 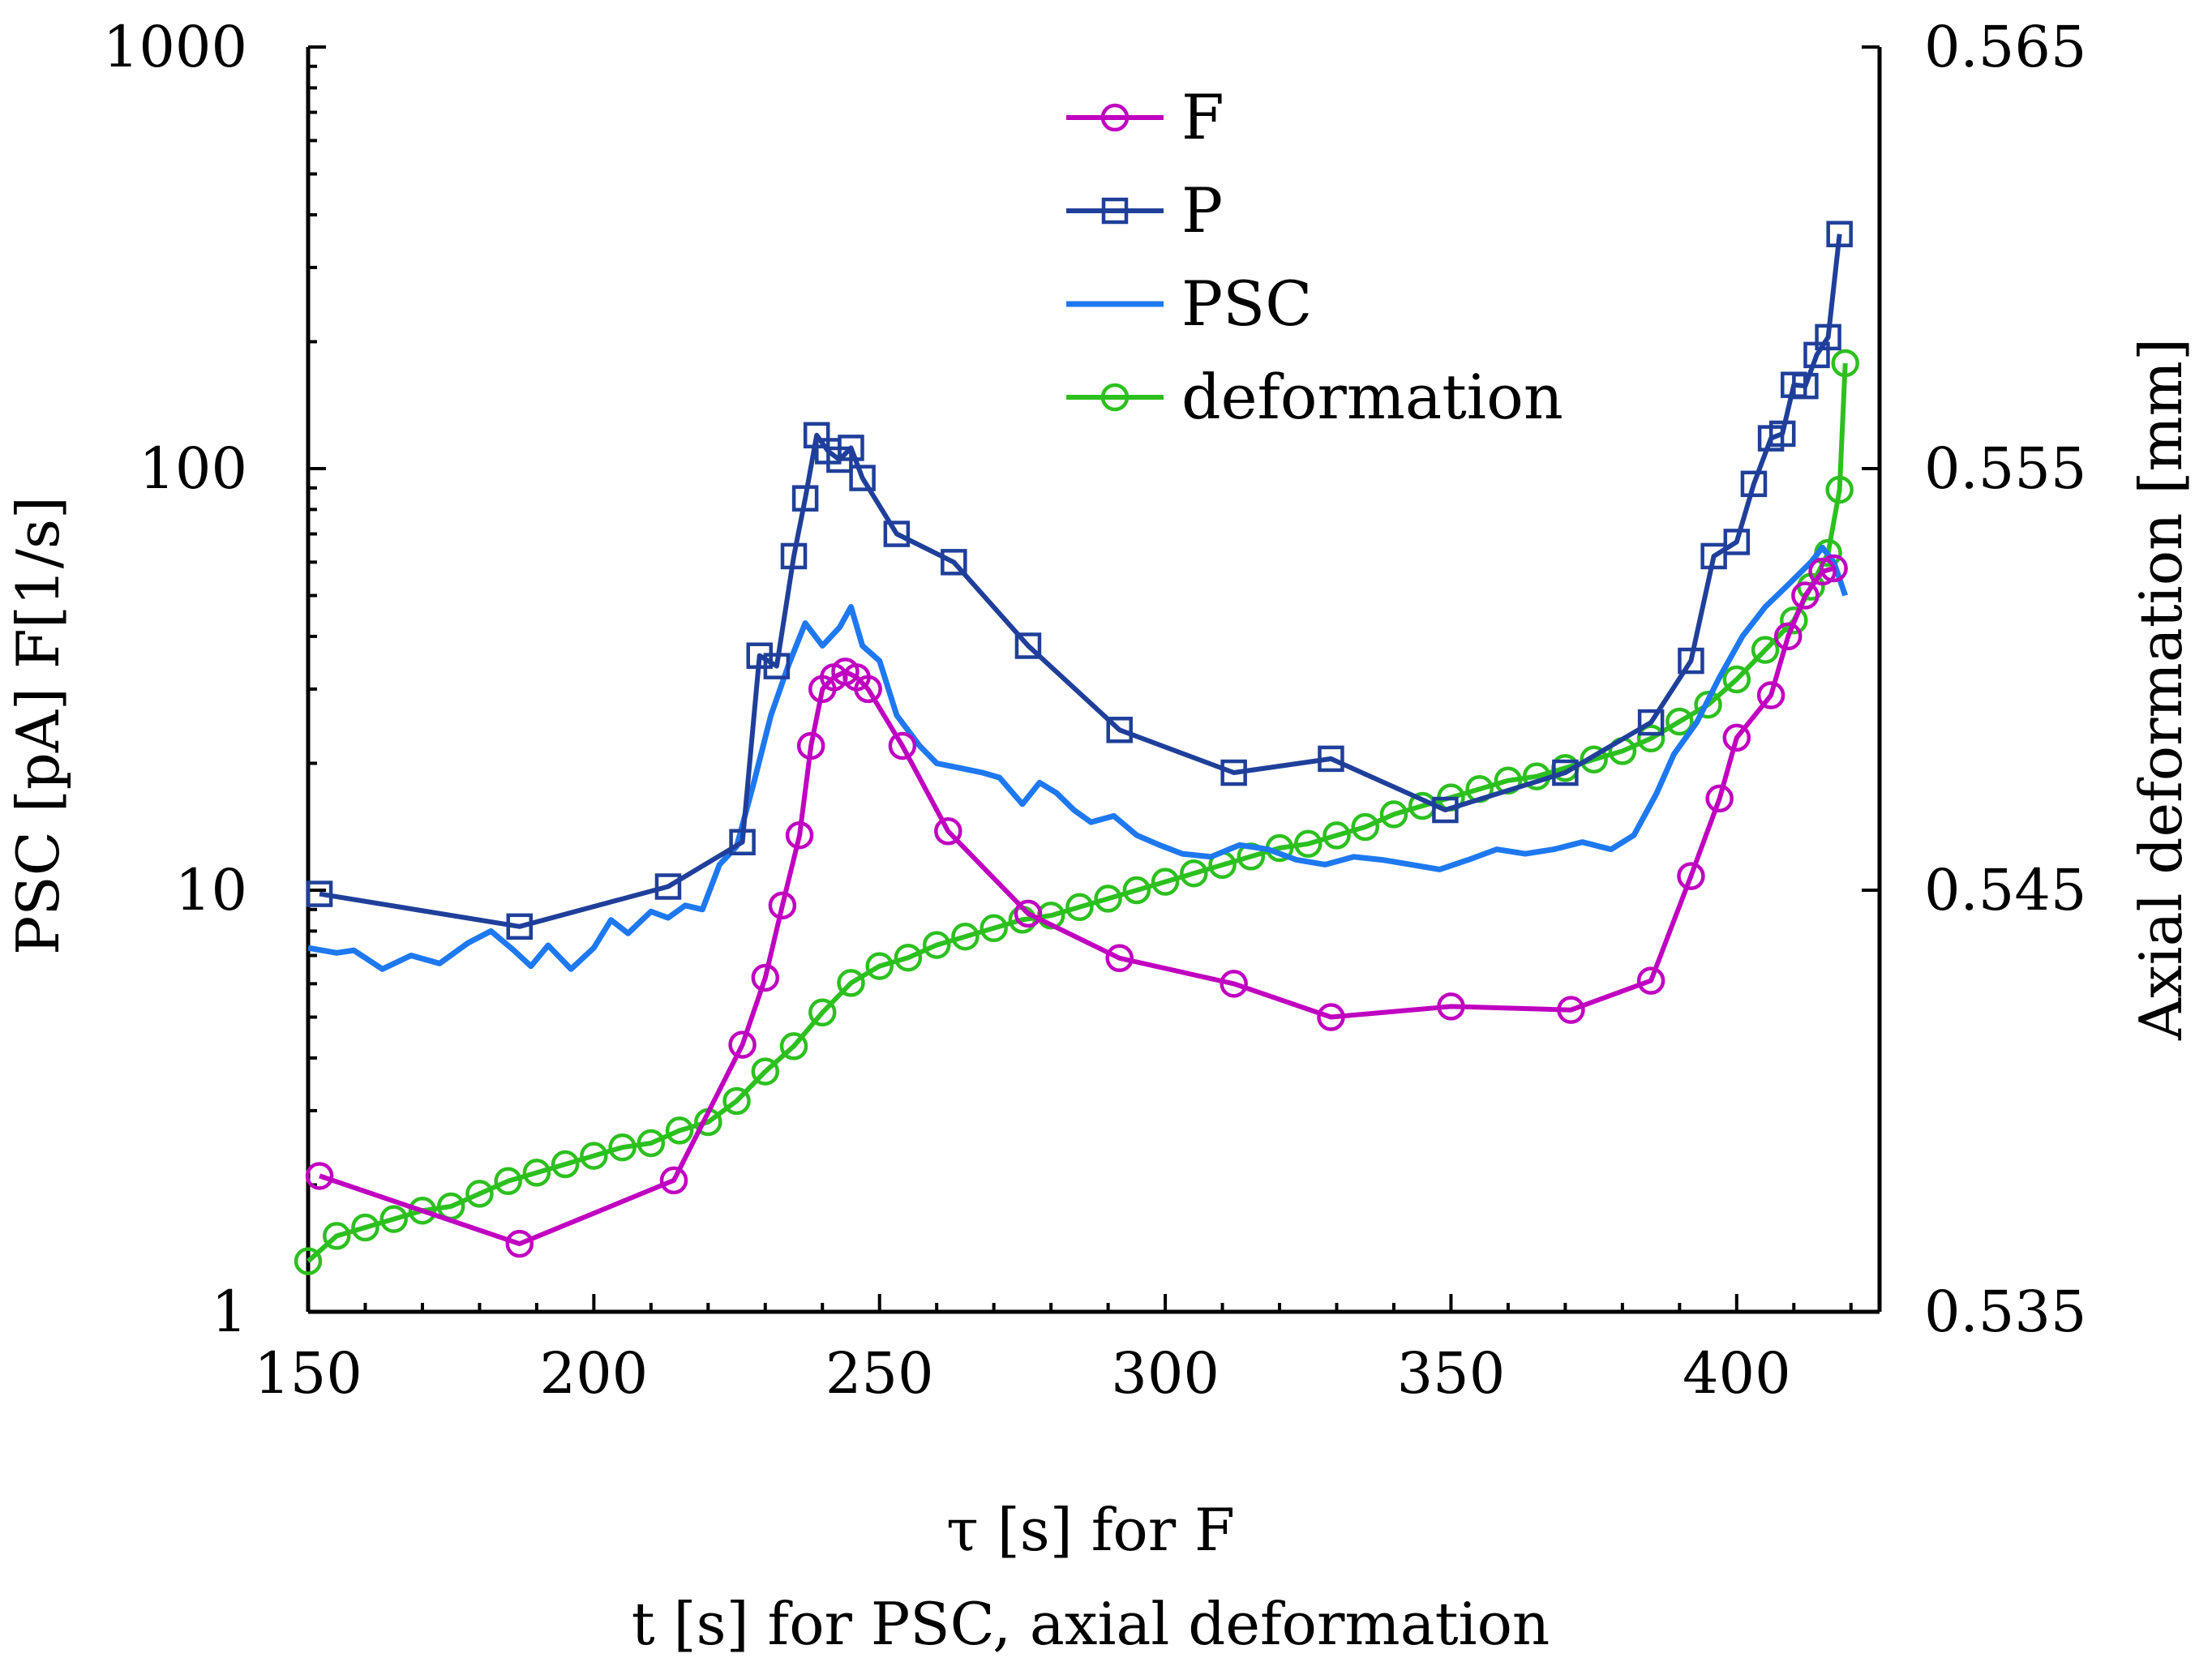 I want to click on x-tick-label: 400, so click(x=1737, y=1373).